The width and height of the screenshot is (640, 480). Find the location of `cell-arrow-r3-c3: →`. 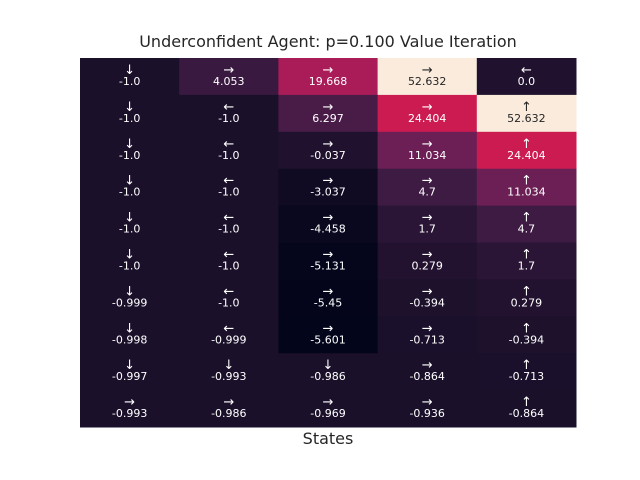

cell-arrow-r3-c3: → is located at coordinates (427, 181).